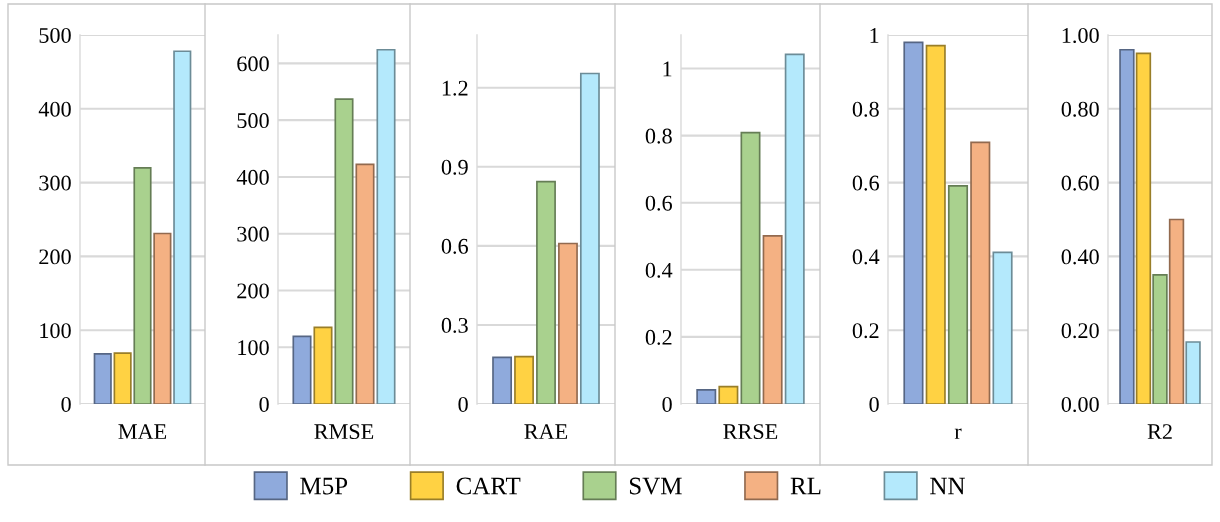 This screenshot has height=522, width=1220. What do you see at coordinates (655, 486) in the screenshot?
I see `legend-label: SVM` at bounding box center [655, 486].